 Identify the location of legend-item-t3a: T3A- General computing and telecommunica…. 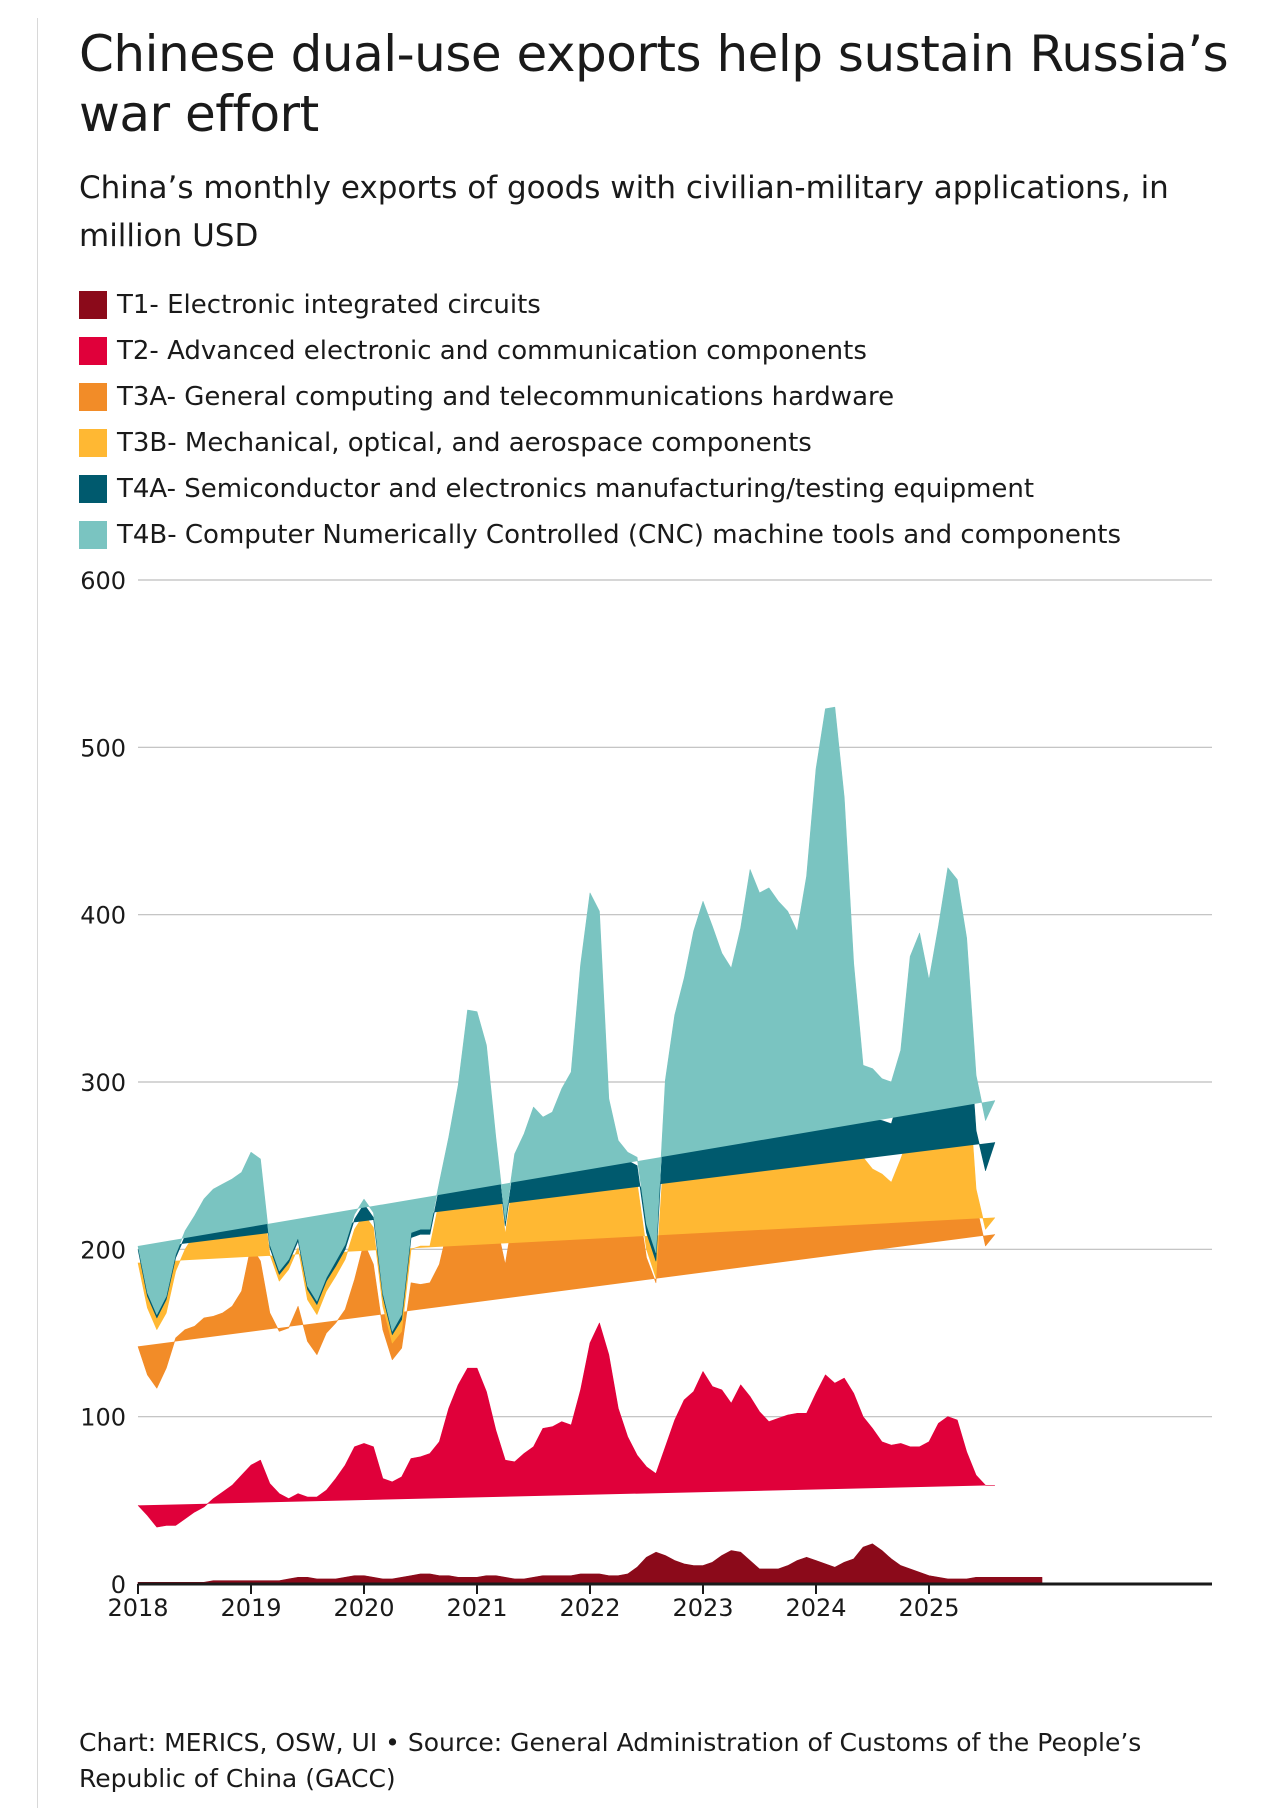
(600, 397).